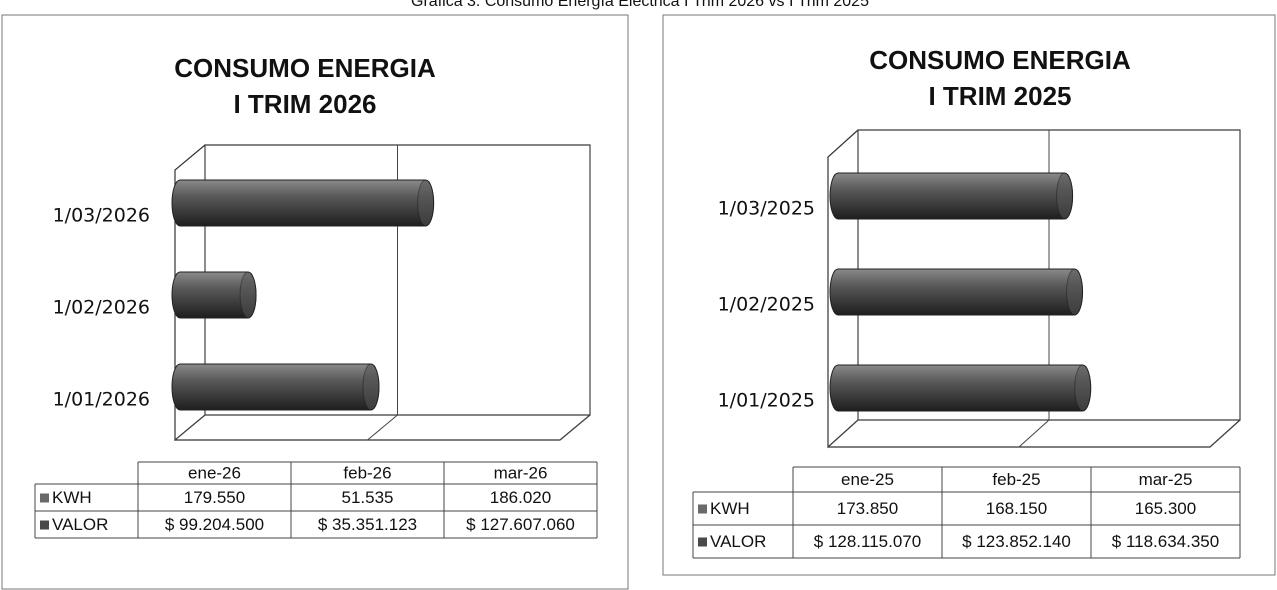 Image resolution: width=1277 pixels, height=590 pixels. I want to click on table-value: 51.535, so click(368, 497).